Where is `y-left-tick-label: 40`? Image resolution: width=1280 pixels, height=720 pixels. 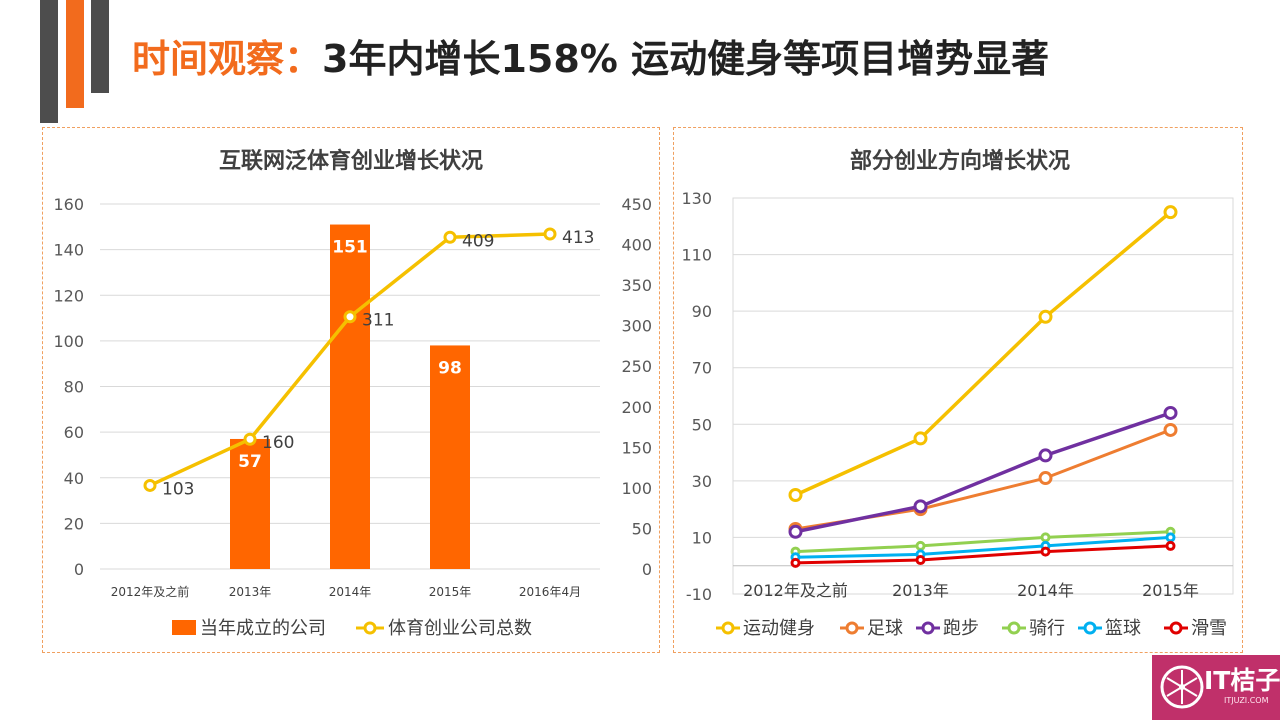 y-left-tick-label: 40 is located at coordinates (74, 478).